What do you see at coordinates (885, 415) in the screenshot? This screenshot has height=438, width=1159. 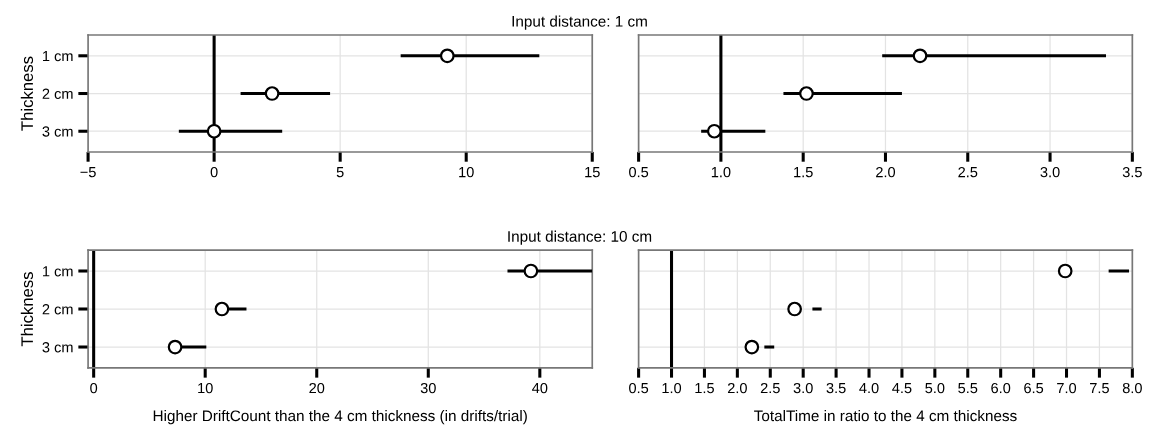 I see `x-axis-title: TotalTime in ratio to the 4 cm thickness` at bounding box center [885, 415].